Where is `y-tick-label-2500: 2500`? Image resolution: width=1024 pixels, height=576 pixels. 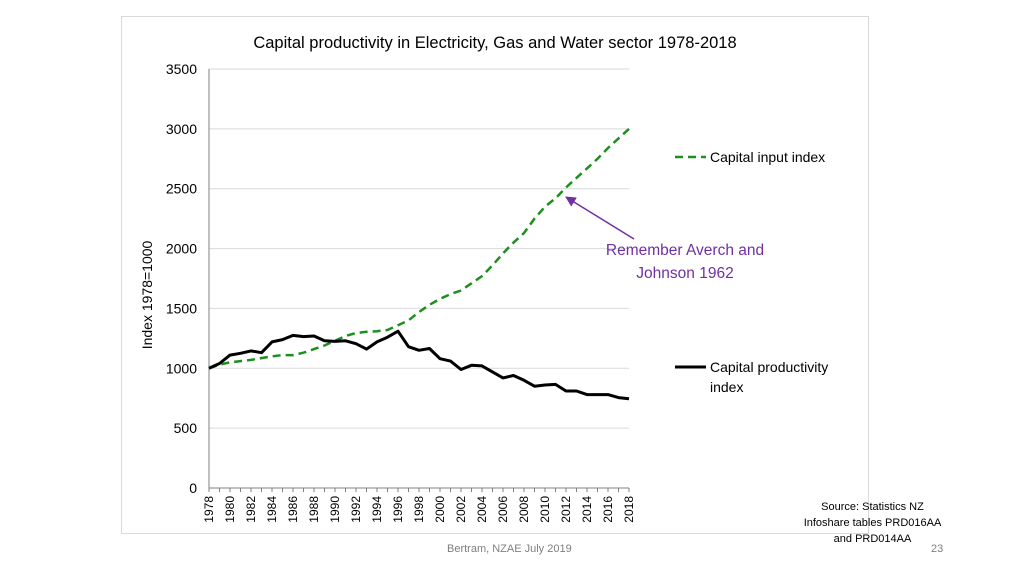 y-tick-label-2500: 2500 is located at coordinates (181, 189).